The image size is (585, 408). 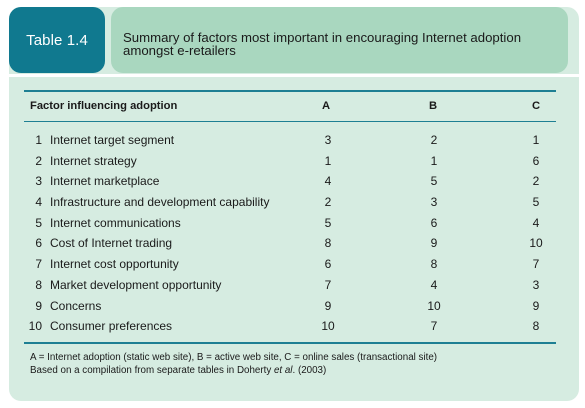 What do you see at coordinates (38, 264) in the screenshot?
I see `row-number: 7` at bounding box center [38, 264].